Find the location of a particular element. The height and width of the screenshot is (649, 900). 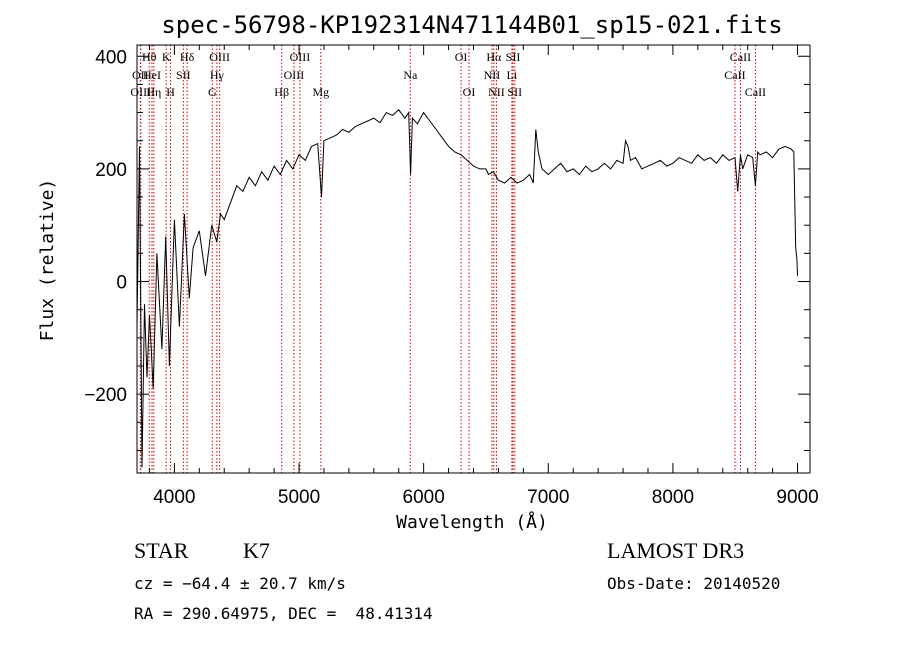

spectral-subclass: K7 is located at coordinates (256, 550).